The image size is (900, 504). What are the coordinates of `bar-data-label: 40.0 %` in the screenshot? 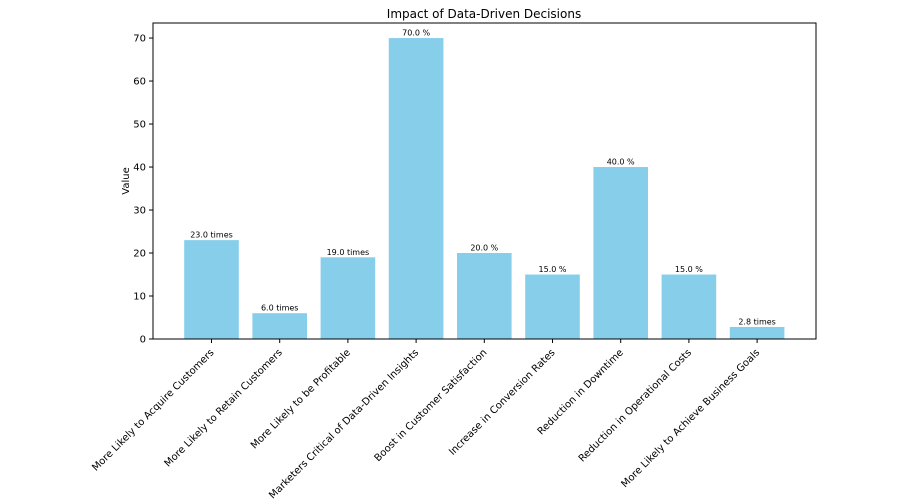 It's located at (621, 162).